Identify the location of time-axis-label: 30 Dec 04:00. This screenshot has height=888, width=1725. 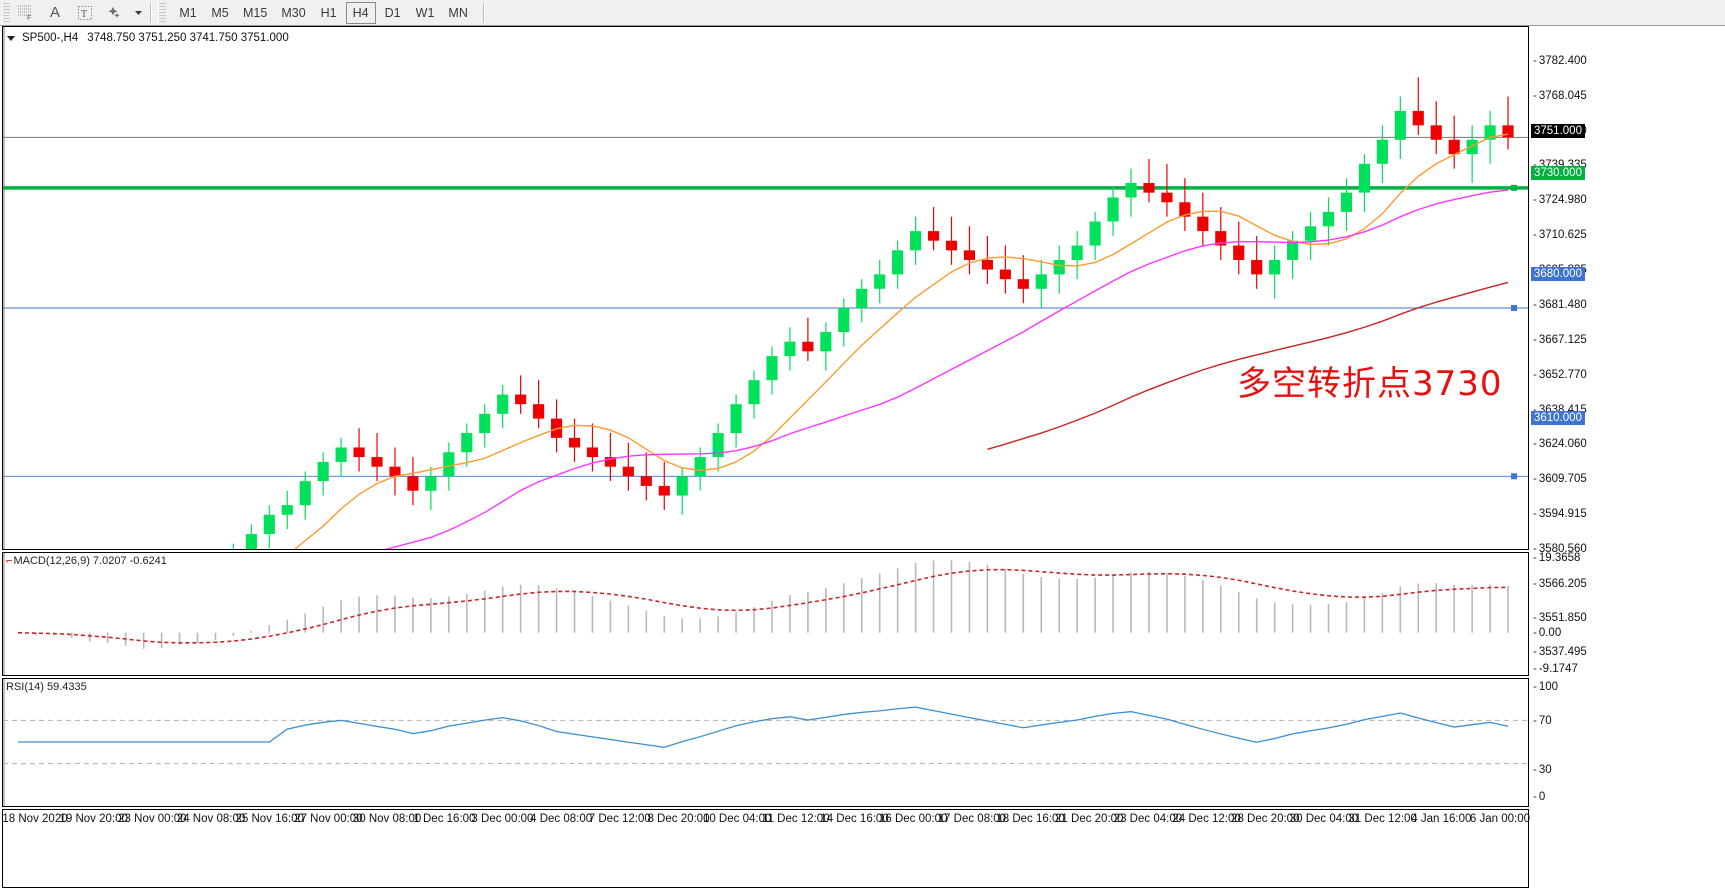
(1324, 819).